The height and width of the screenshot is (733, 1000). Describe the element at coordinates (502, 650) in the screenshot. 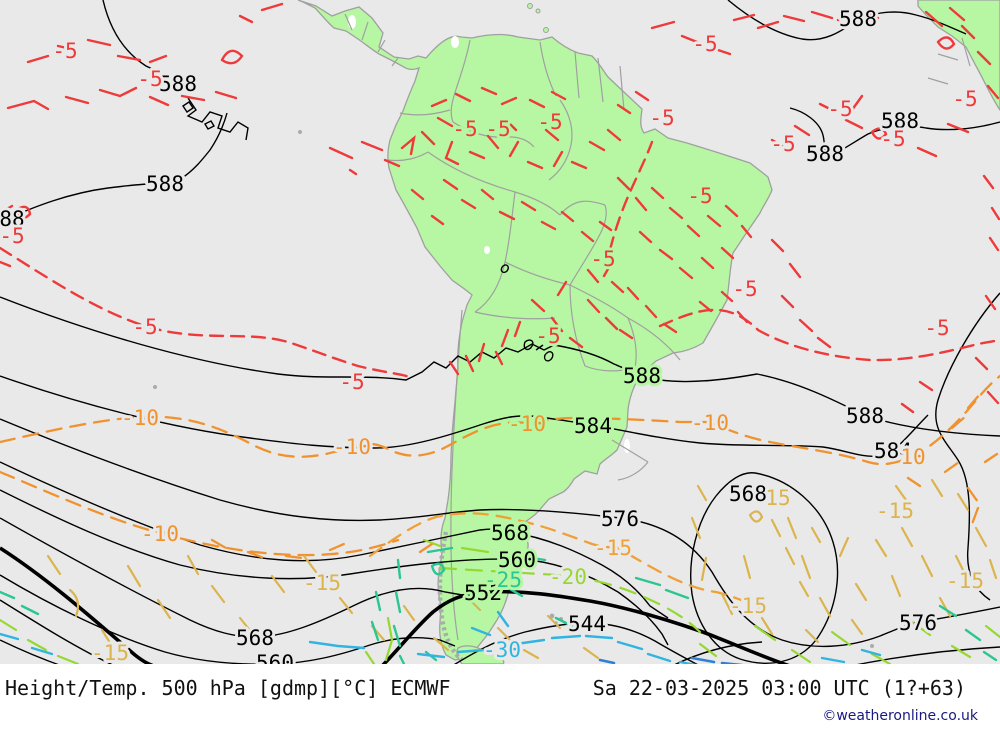

I see `contour-label: -30` at that location.